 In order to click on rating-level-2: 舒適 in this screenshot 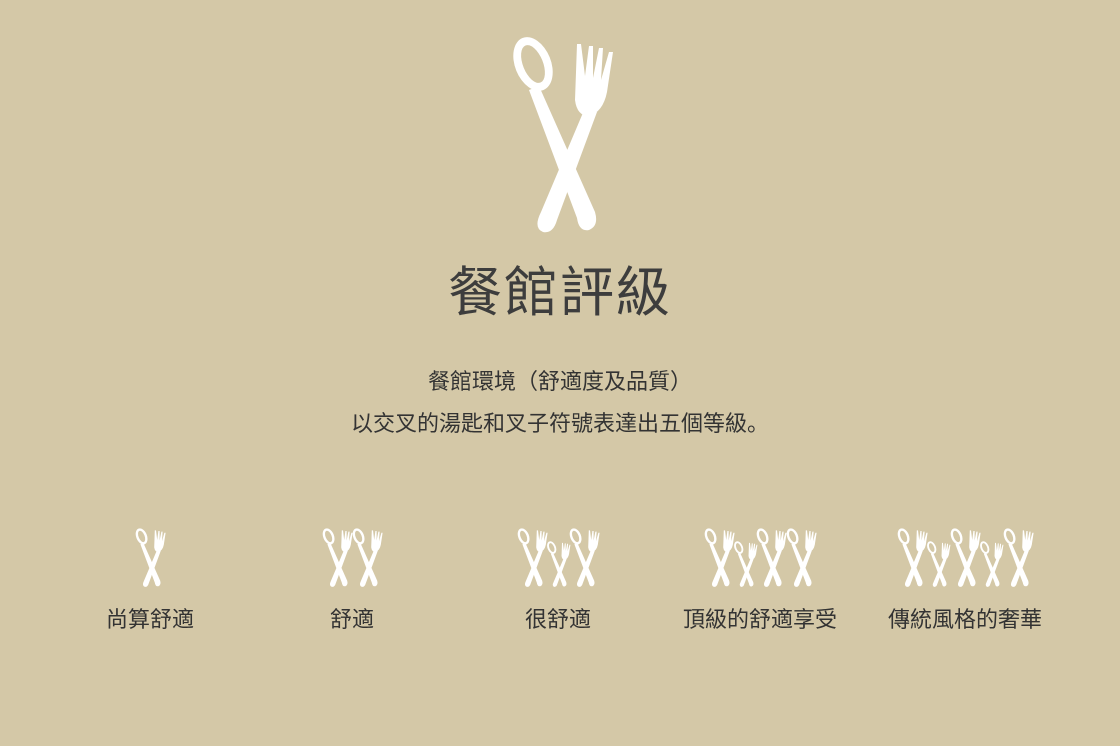, I will do `click(352, 579)`.